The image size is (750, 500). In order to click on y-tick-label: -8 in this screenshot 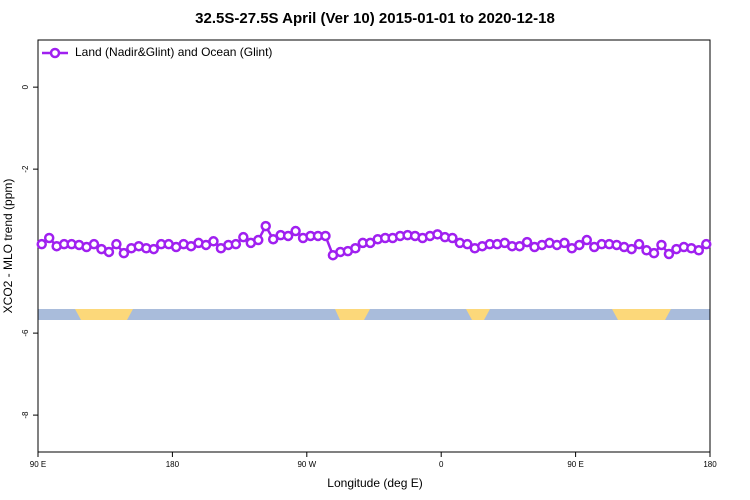, I will do `click(25, 415)`.